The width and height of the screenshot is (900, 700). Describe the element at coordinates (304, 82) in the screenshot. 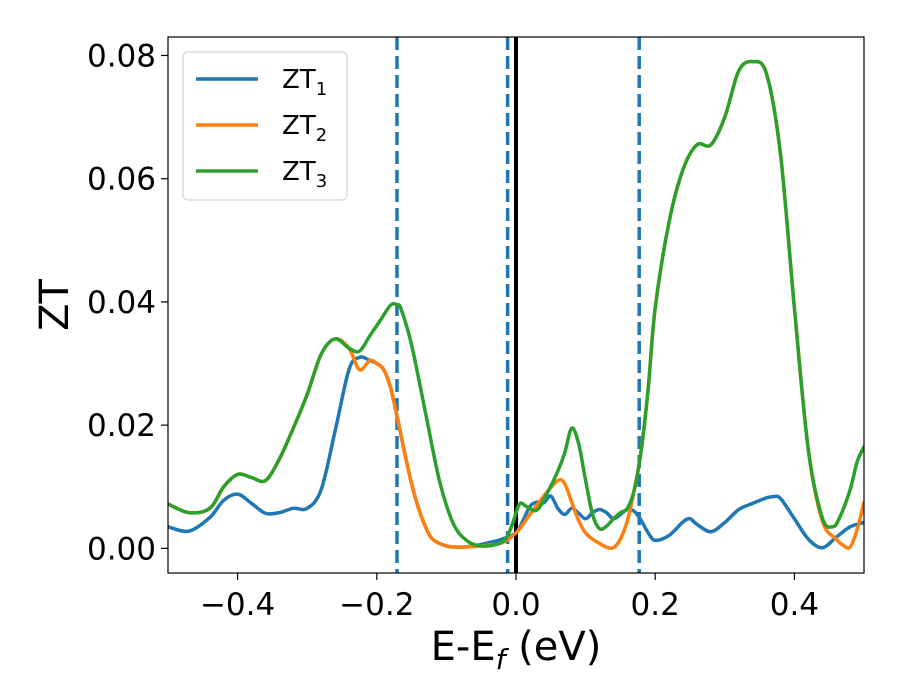

I see `legend-label: ZT1` at that location.